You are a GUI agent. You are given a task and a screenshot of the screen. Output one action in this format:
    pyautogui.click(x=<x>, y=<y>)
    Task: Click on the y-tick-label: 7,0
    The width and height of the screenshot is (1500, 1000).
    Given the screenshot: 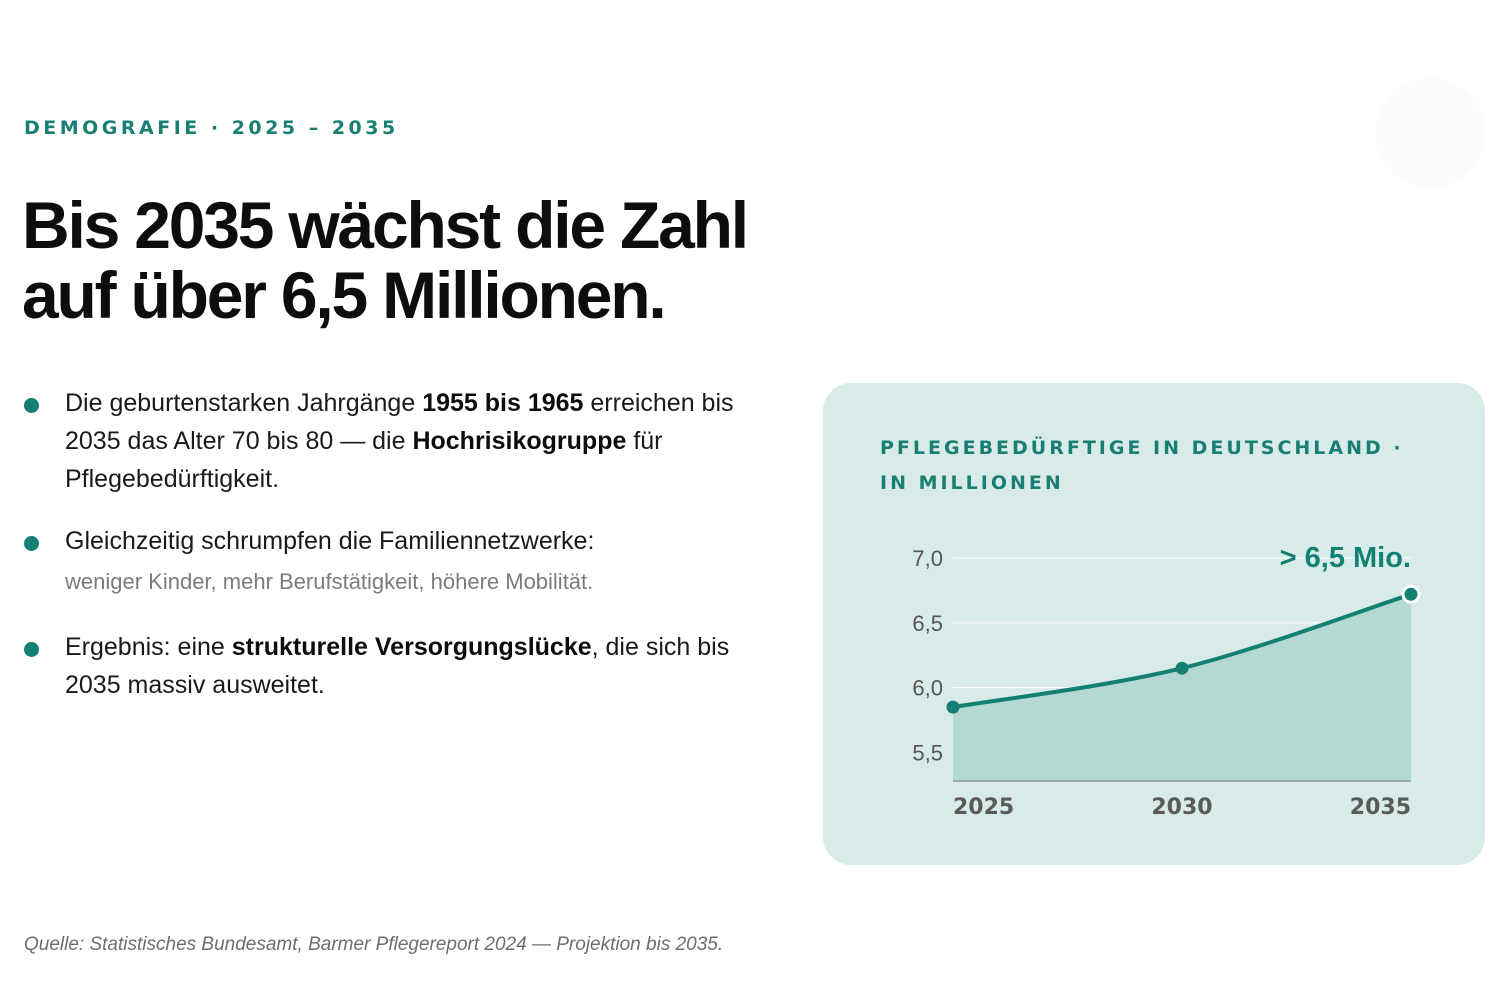 What is the action you would take?
    pyautogui.click(x=927, y=558)
    